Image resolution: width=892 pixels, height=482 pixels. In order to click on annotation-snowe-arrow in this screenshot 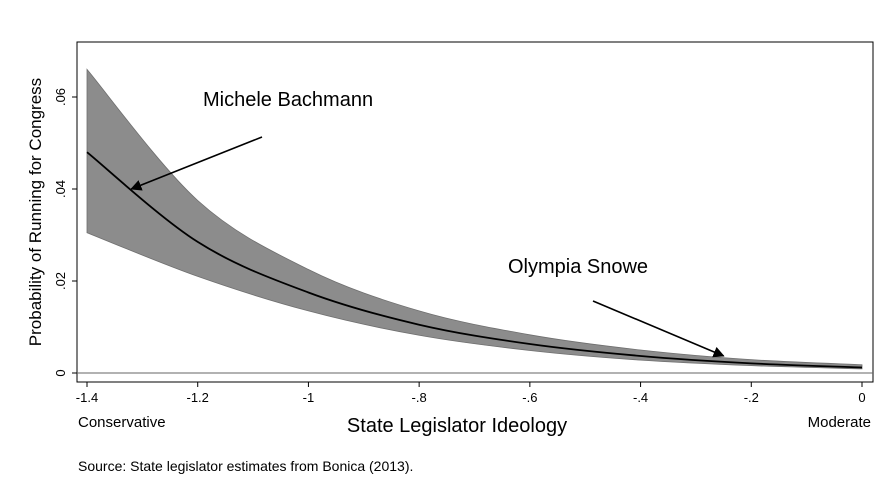, I will do `click(658, 329)`.